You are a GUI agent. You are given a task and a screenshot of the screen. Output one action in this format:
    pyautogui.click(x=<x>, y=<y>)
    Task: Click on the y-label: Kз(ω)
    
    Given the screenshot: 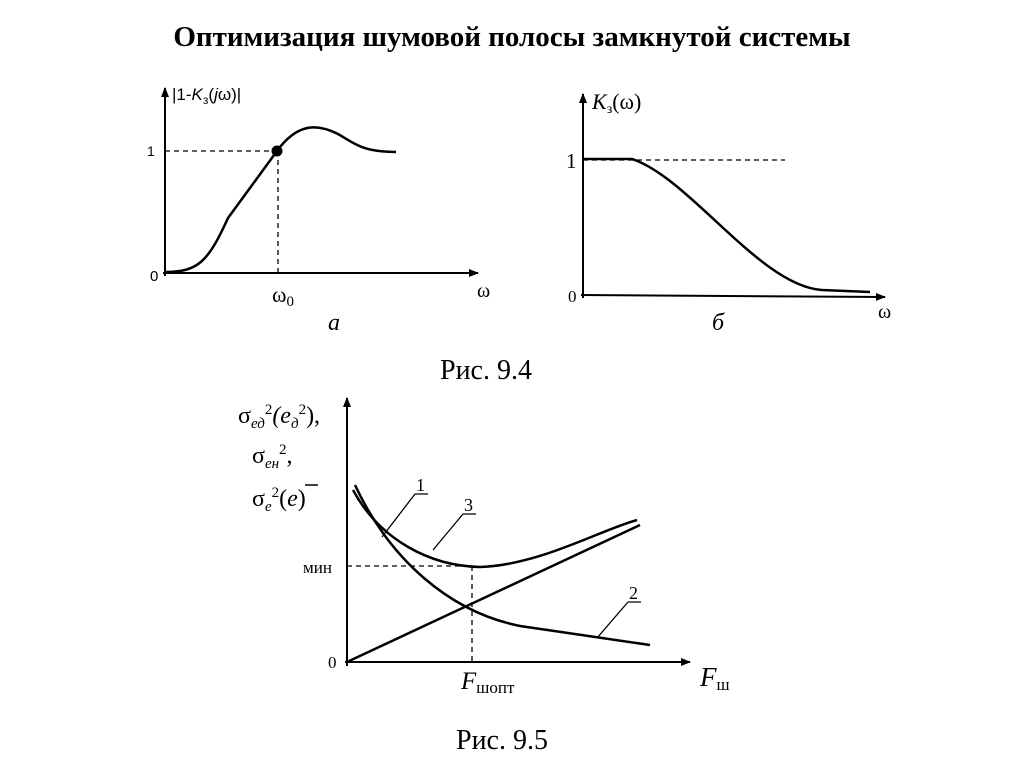 What is the action you would take?
    pyautogui.click(x=616, y=103)
    